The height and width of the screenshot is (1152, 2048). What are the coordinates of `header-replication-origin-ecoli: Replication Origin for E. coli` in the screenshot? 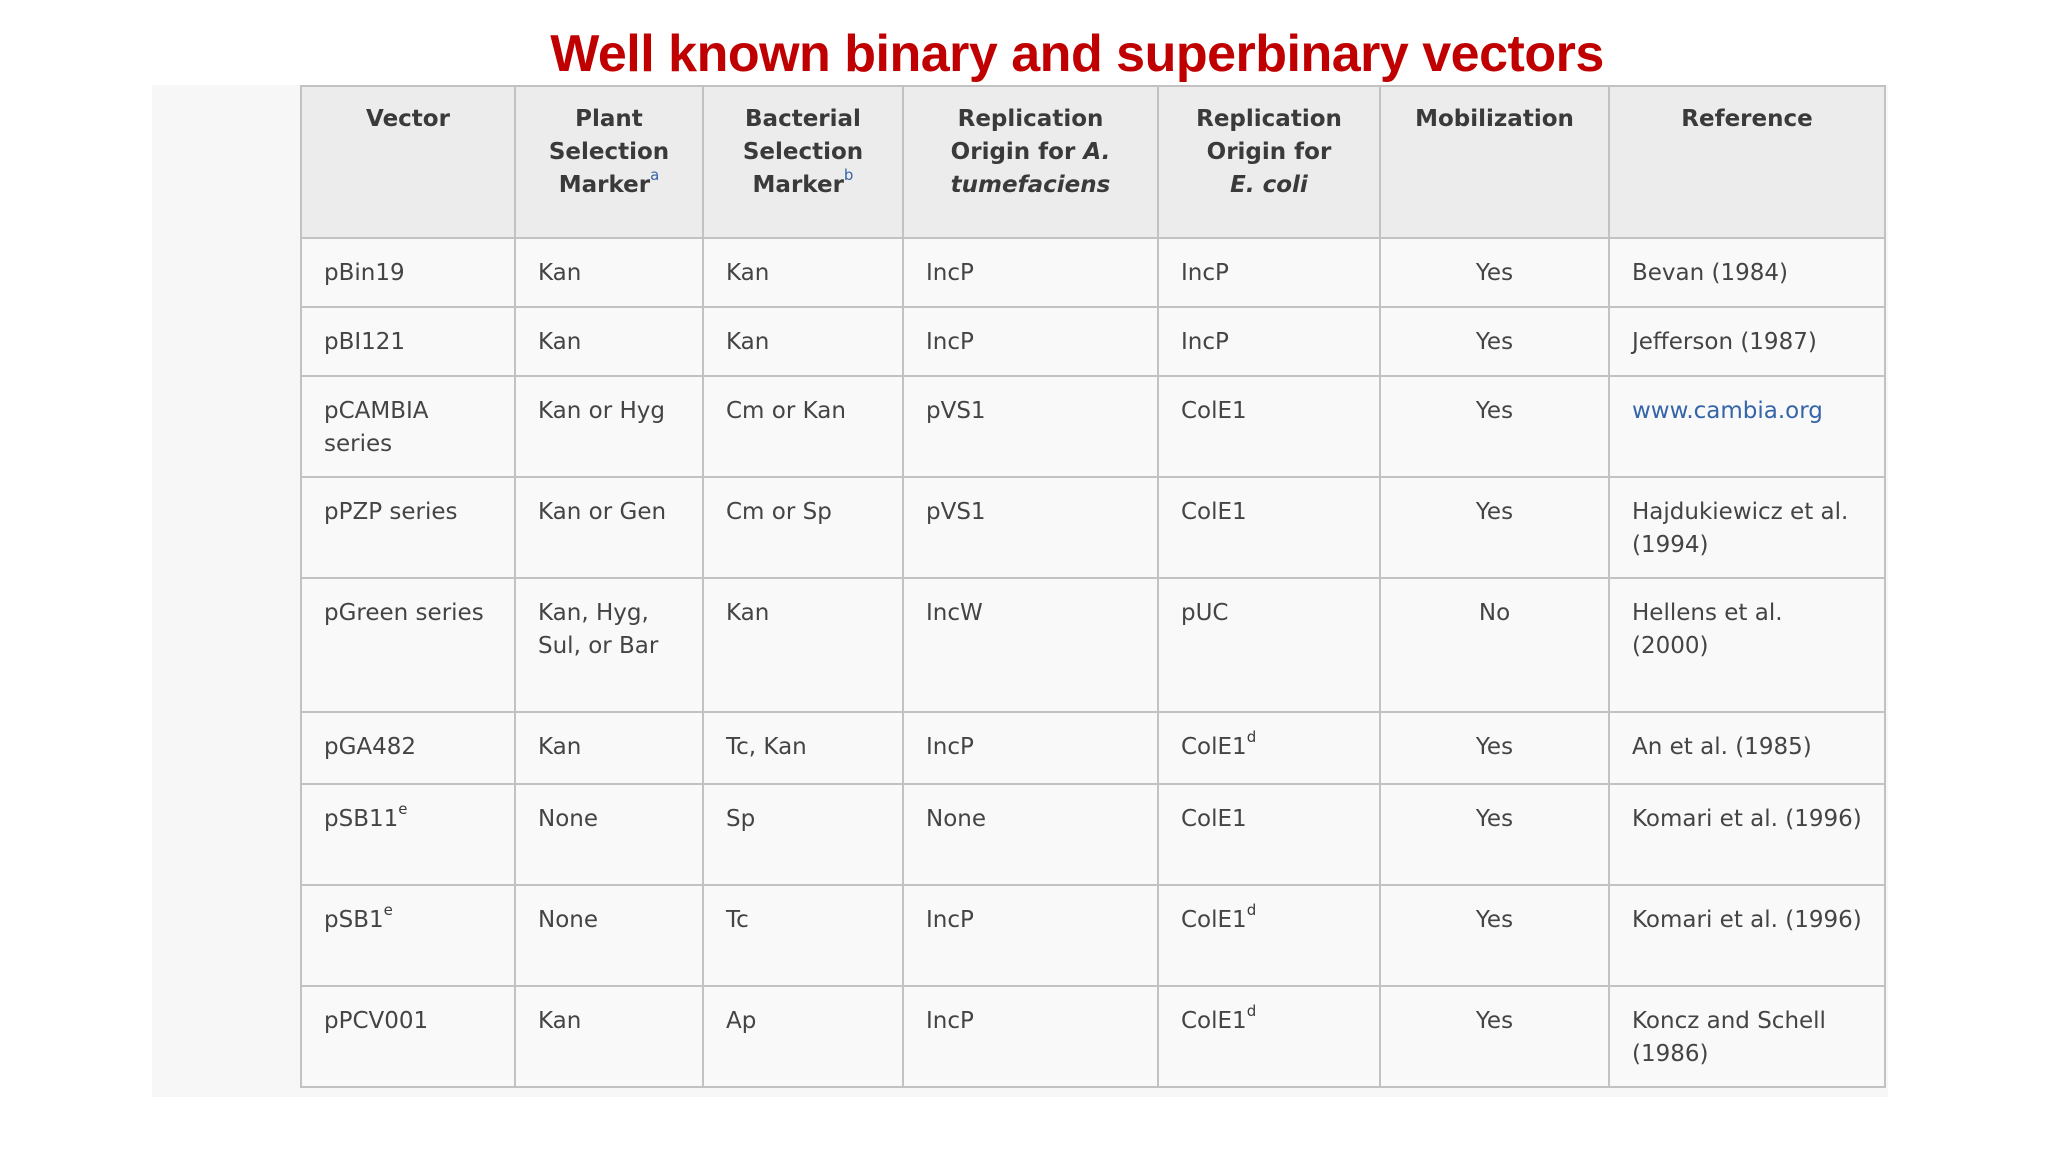 It's located at (1269, 162).